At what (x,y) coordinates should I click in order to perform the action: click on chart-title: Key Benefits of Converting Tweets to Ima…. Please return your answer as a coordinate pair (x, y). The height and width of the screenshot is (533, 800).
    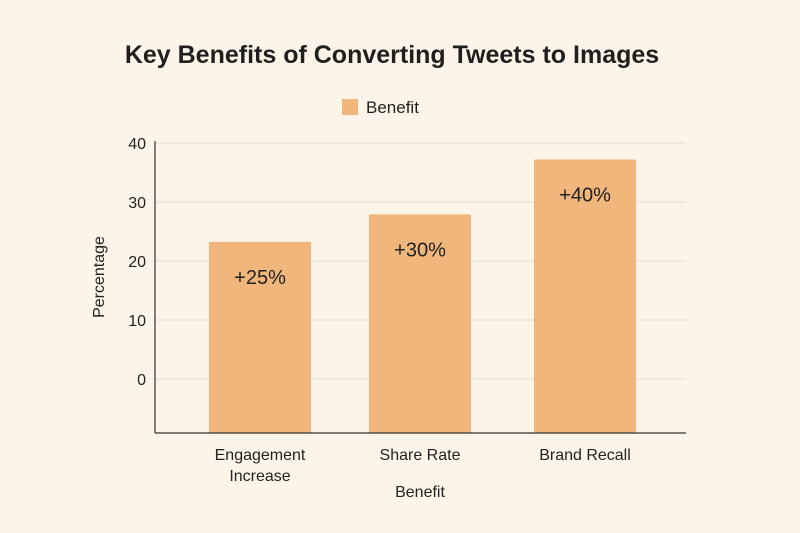
    Looking at the image, I should click on (392, 55).